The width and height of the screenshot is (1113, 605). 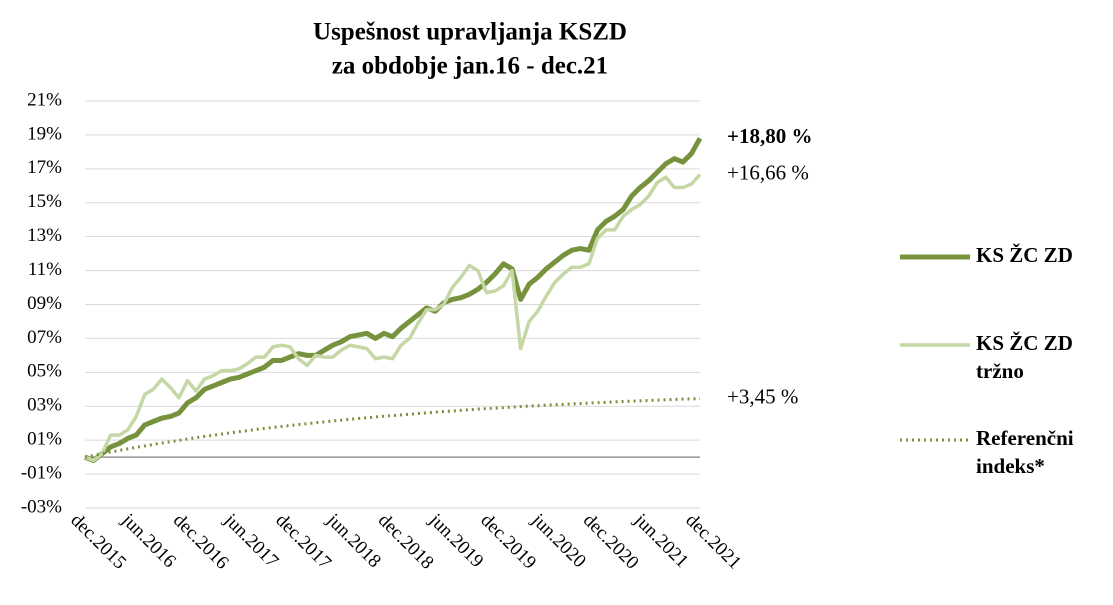 I want to click on legend-label: Referenčni indeks*, so click(x=1025, y=452).